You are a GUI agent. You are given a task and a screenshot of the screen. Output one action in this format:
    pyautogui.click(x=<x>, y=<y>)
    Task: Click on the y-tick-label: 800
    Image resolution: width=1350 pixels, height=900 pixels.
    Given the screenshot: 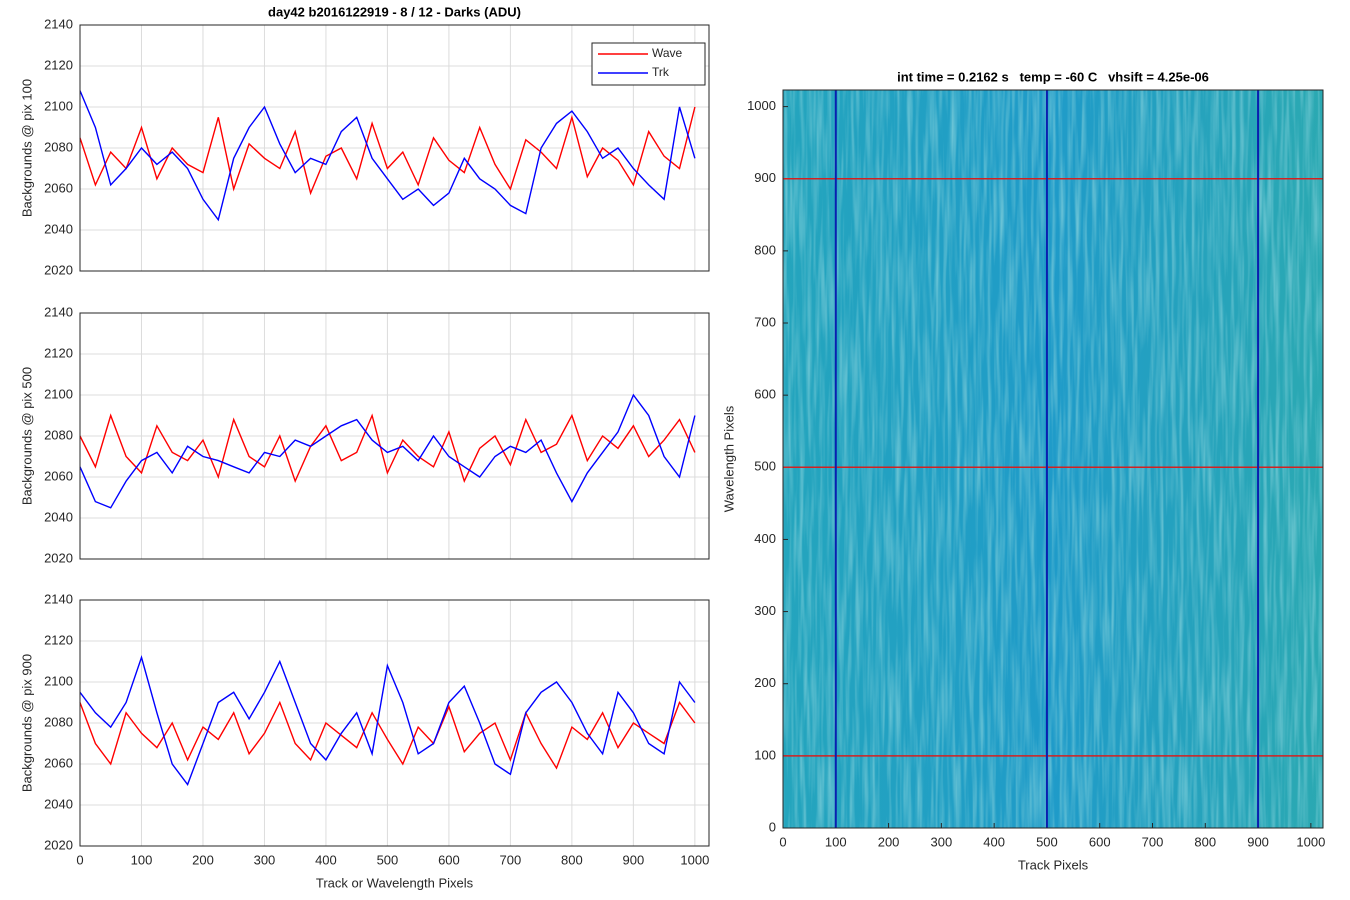 What is the action you would take?
    pyautogui.click(x=765, y=249)
    